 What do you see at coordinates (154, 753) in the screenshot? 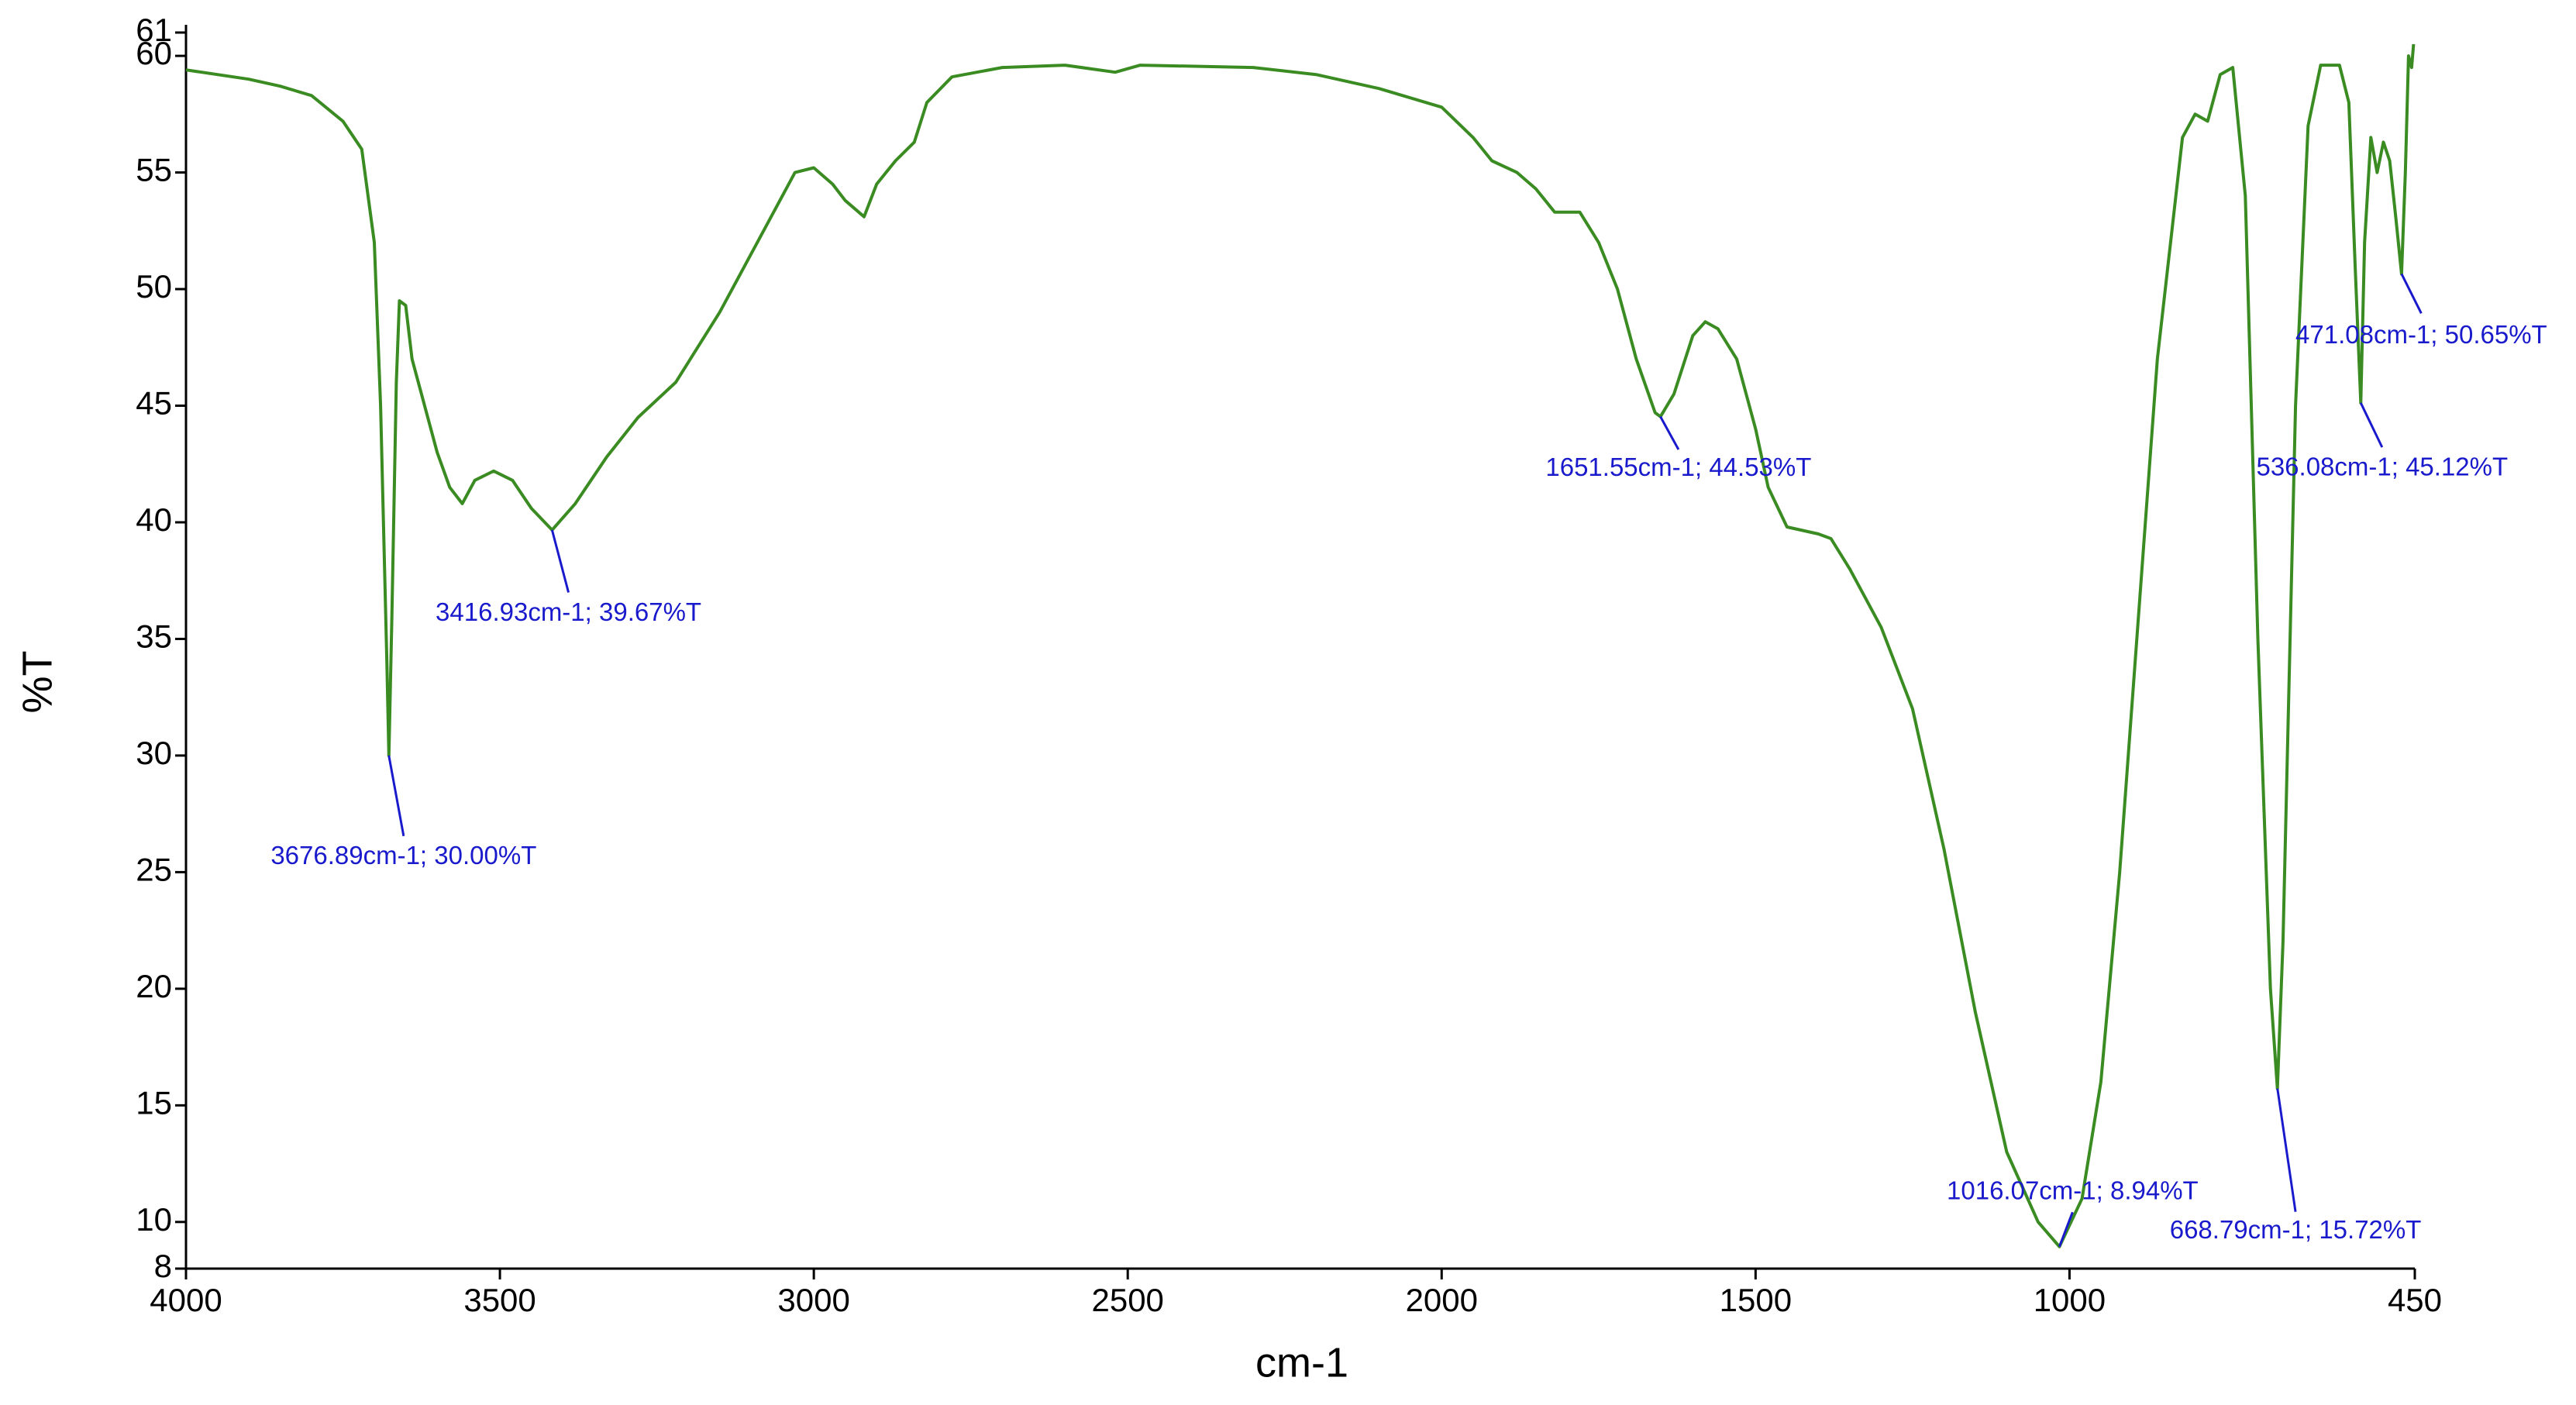
I see `y-tick-label: 30` at bounding box center [154, 753].